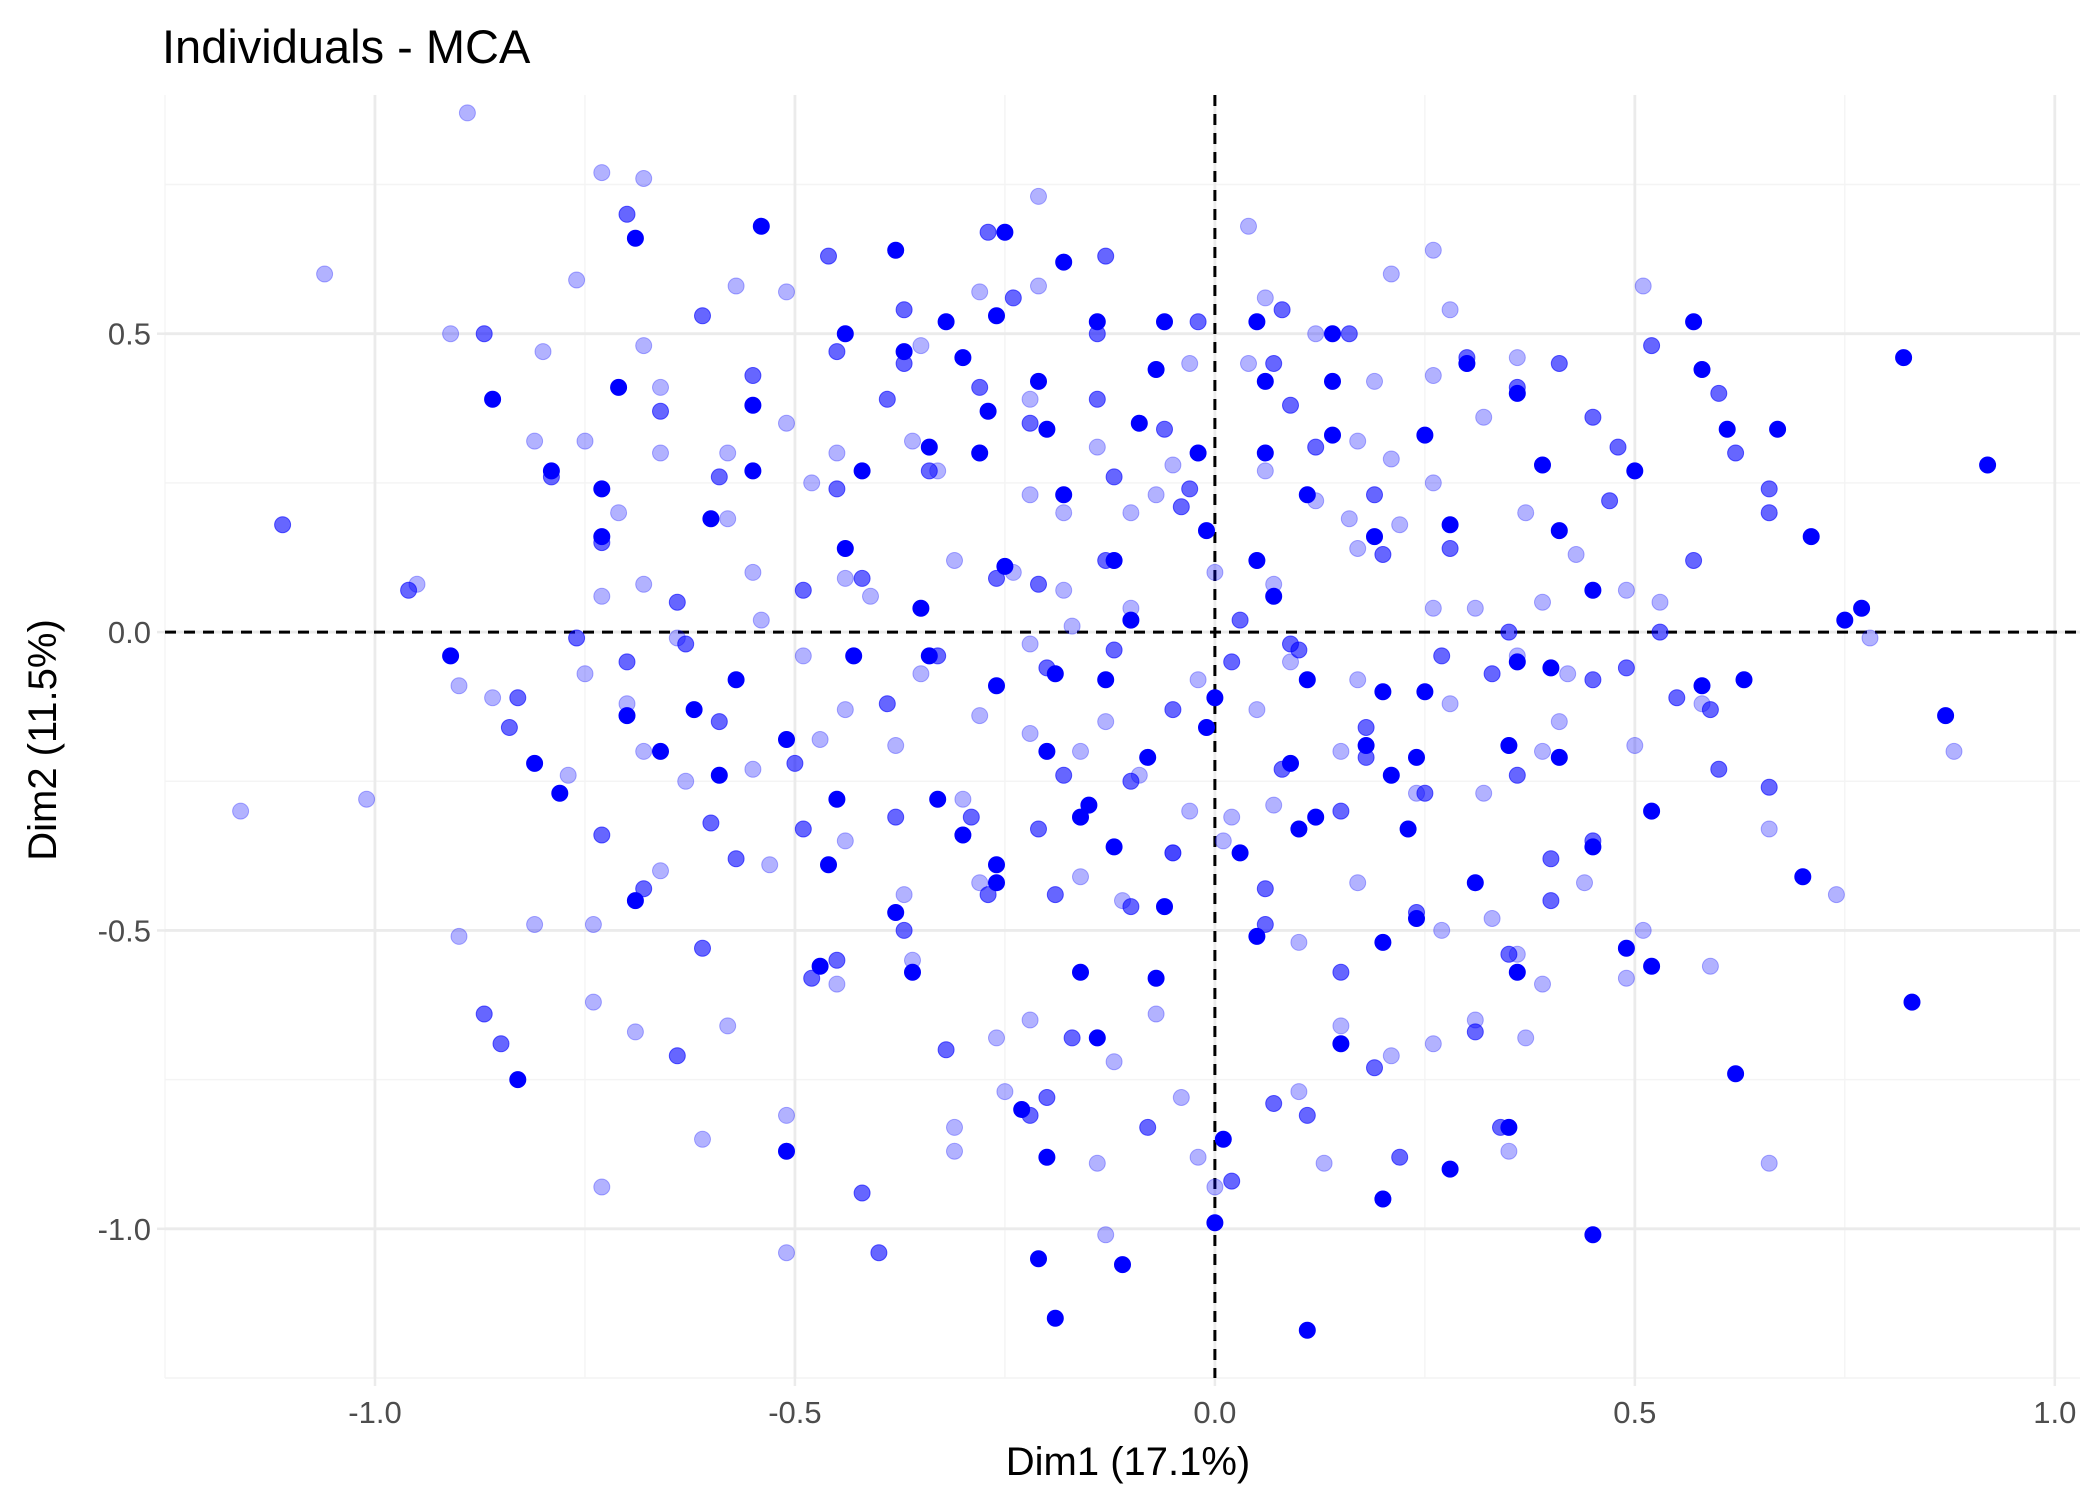 Image resolution: width=2100 pixels, height=1500 pixels. I want to click on x-tick-label: 1.0, so click(2054, 1412).